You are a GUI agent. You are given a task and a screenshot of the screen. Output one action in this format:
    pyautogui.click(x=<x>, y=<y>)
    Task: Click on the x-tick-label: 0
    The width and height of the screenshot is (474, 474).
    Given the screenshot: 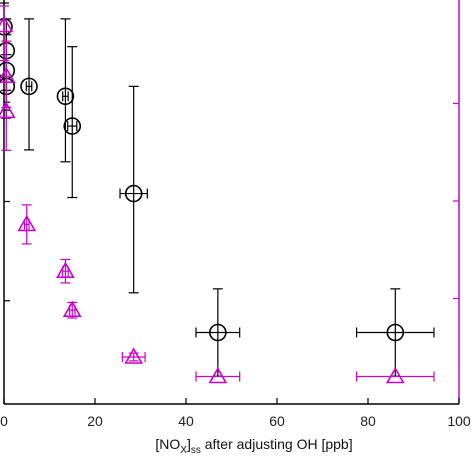 What is the action you would take?
    pyautogui.click(x=4, y=421)
    